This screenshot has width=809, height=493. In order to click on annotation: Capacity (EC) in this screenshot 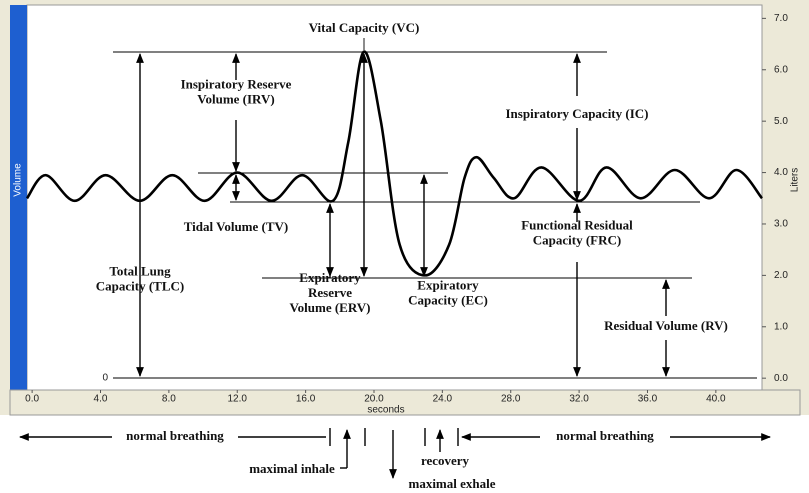, I will do `click(448, 299)`.